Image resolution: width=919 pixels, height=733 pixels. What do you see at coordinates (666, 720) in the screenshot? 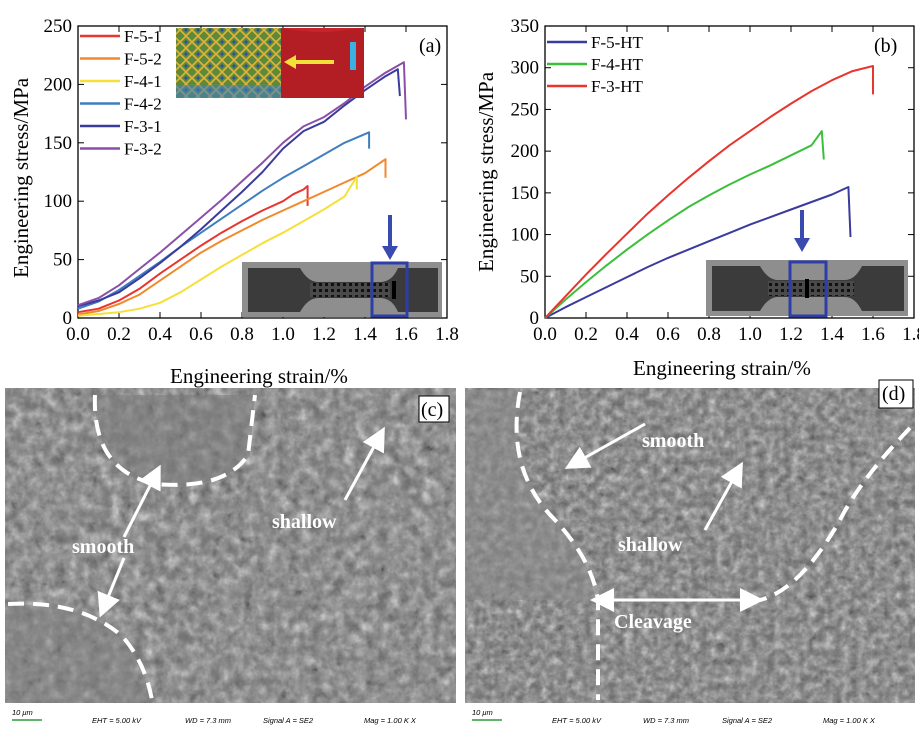
I see `footer-wd-d: WD = 7.3 mm` at bounding box center [666, 720].